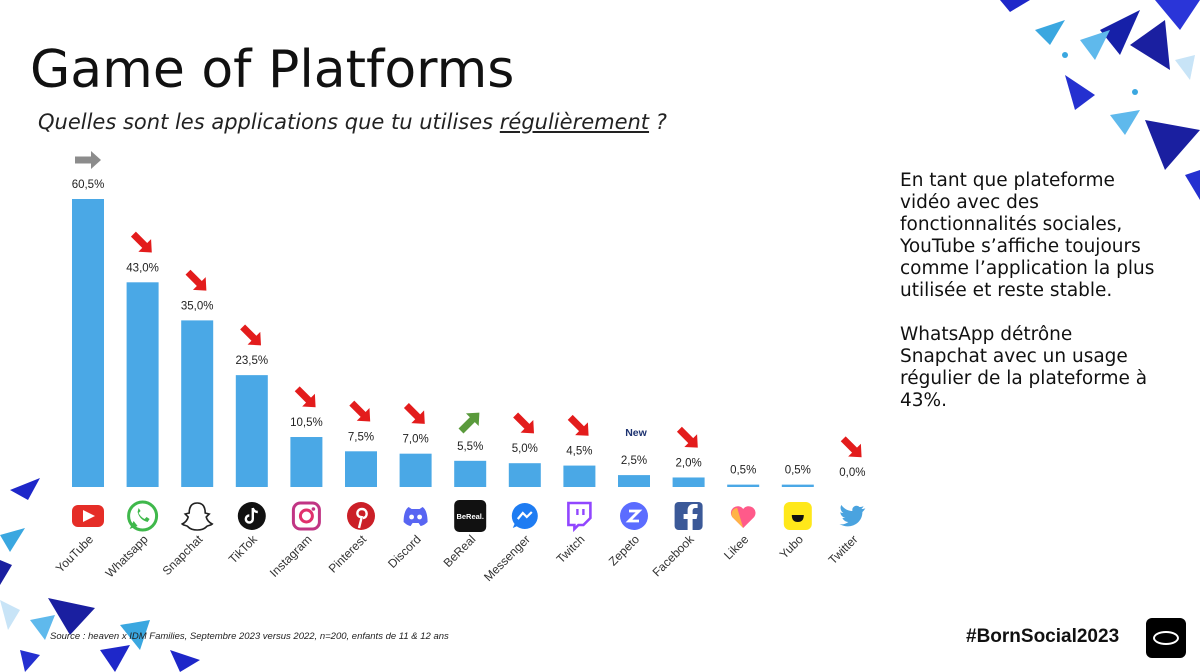  I want to click on tick-label-facebook: Facebook, so click(674, 556).